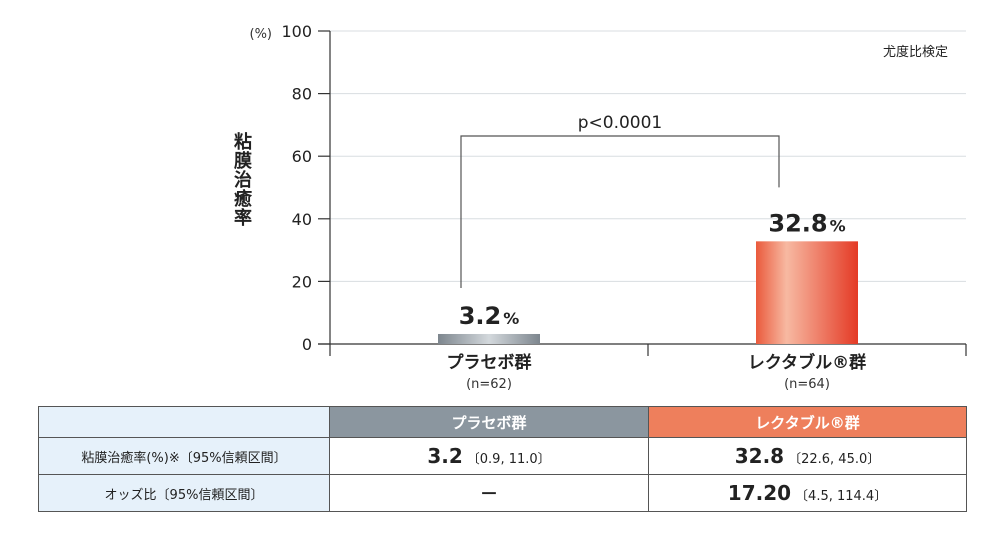 The image size is (1000, 540). I want to click on table-header-row: プラセボ群 レクタブル®群, so click(502, 422).